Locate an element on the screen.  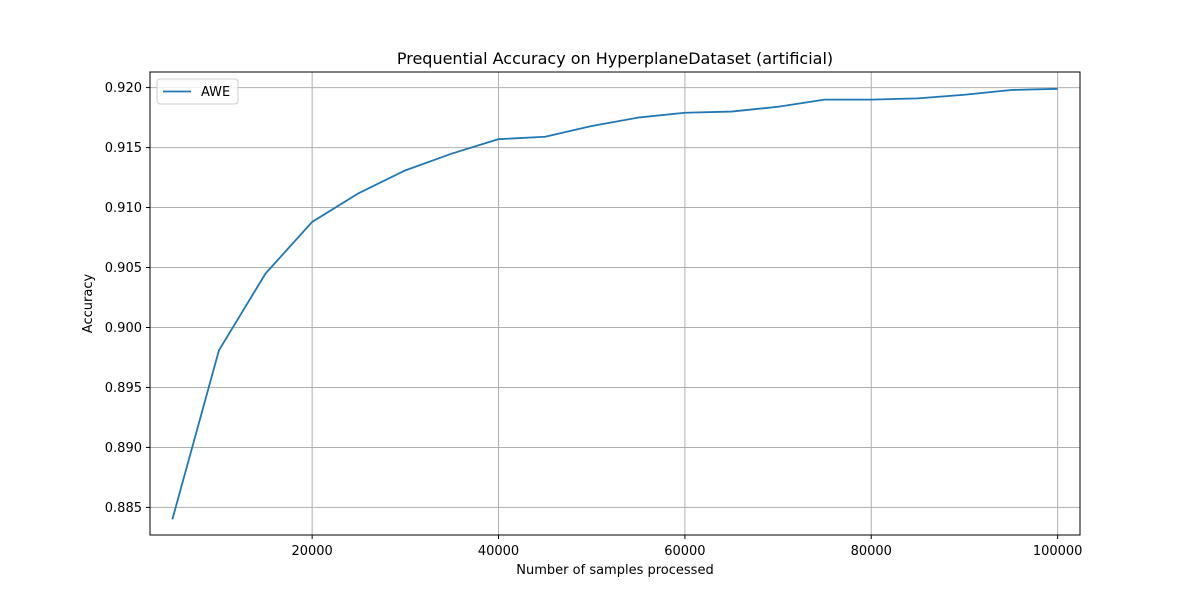
y-tick-label: 0.900 is located at coordinates (123, 328).